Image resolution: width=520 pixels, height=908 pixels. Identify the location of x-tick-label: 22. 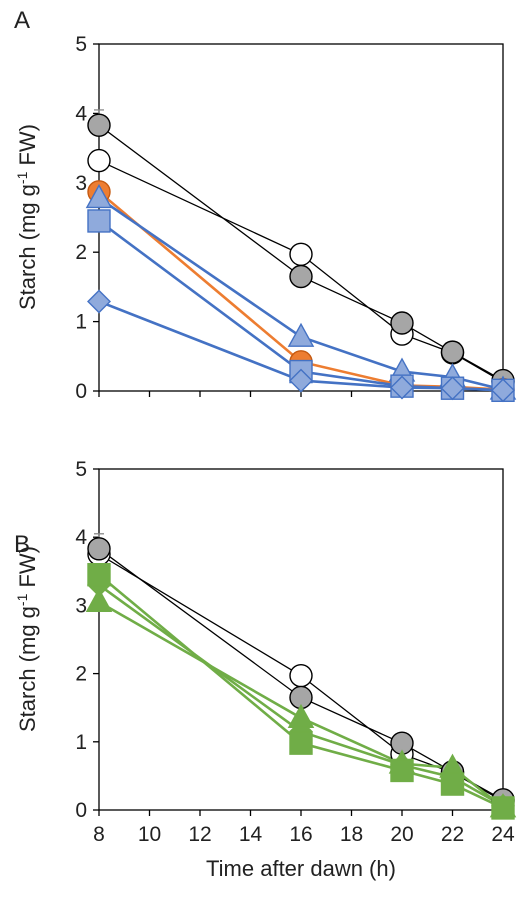
(452, 834).